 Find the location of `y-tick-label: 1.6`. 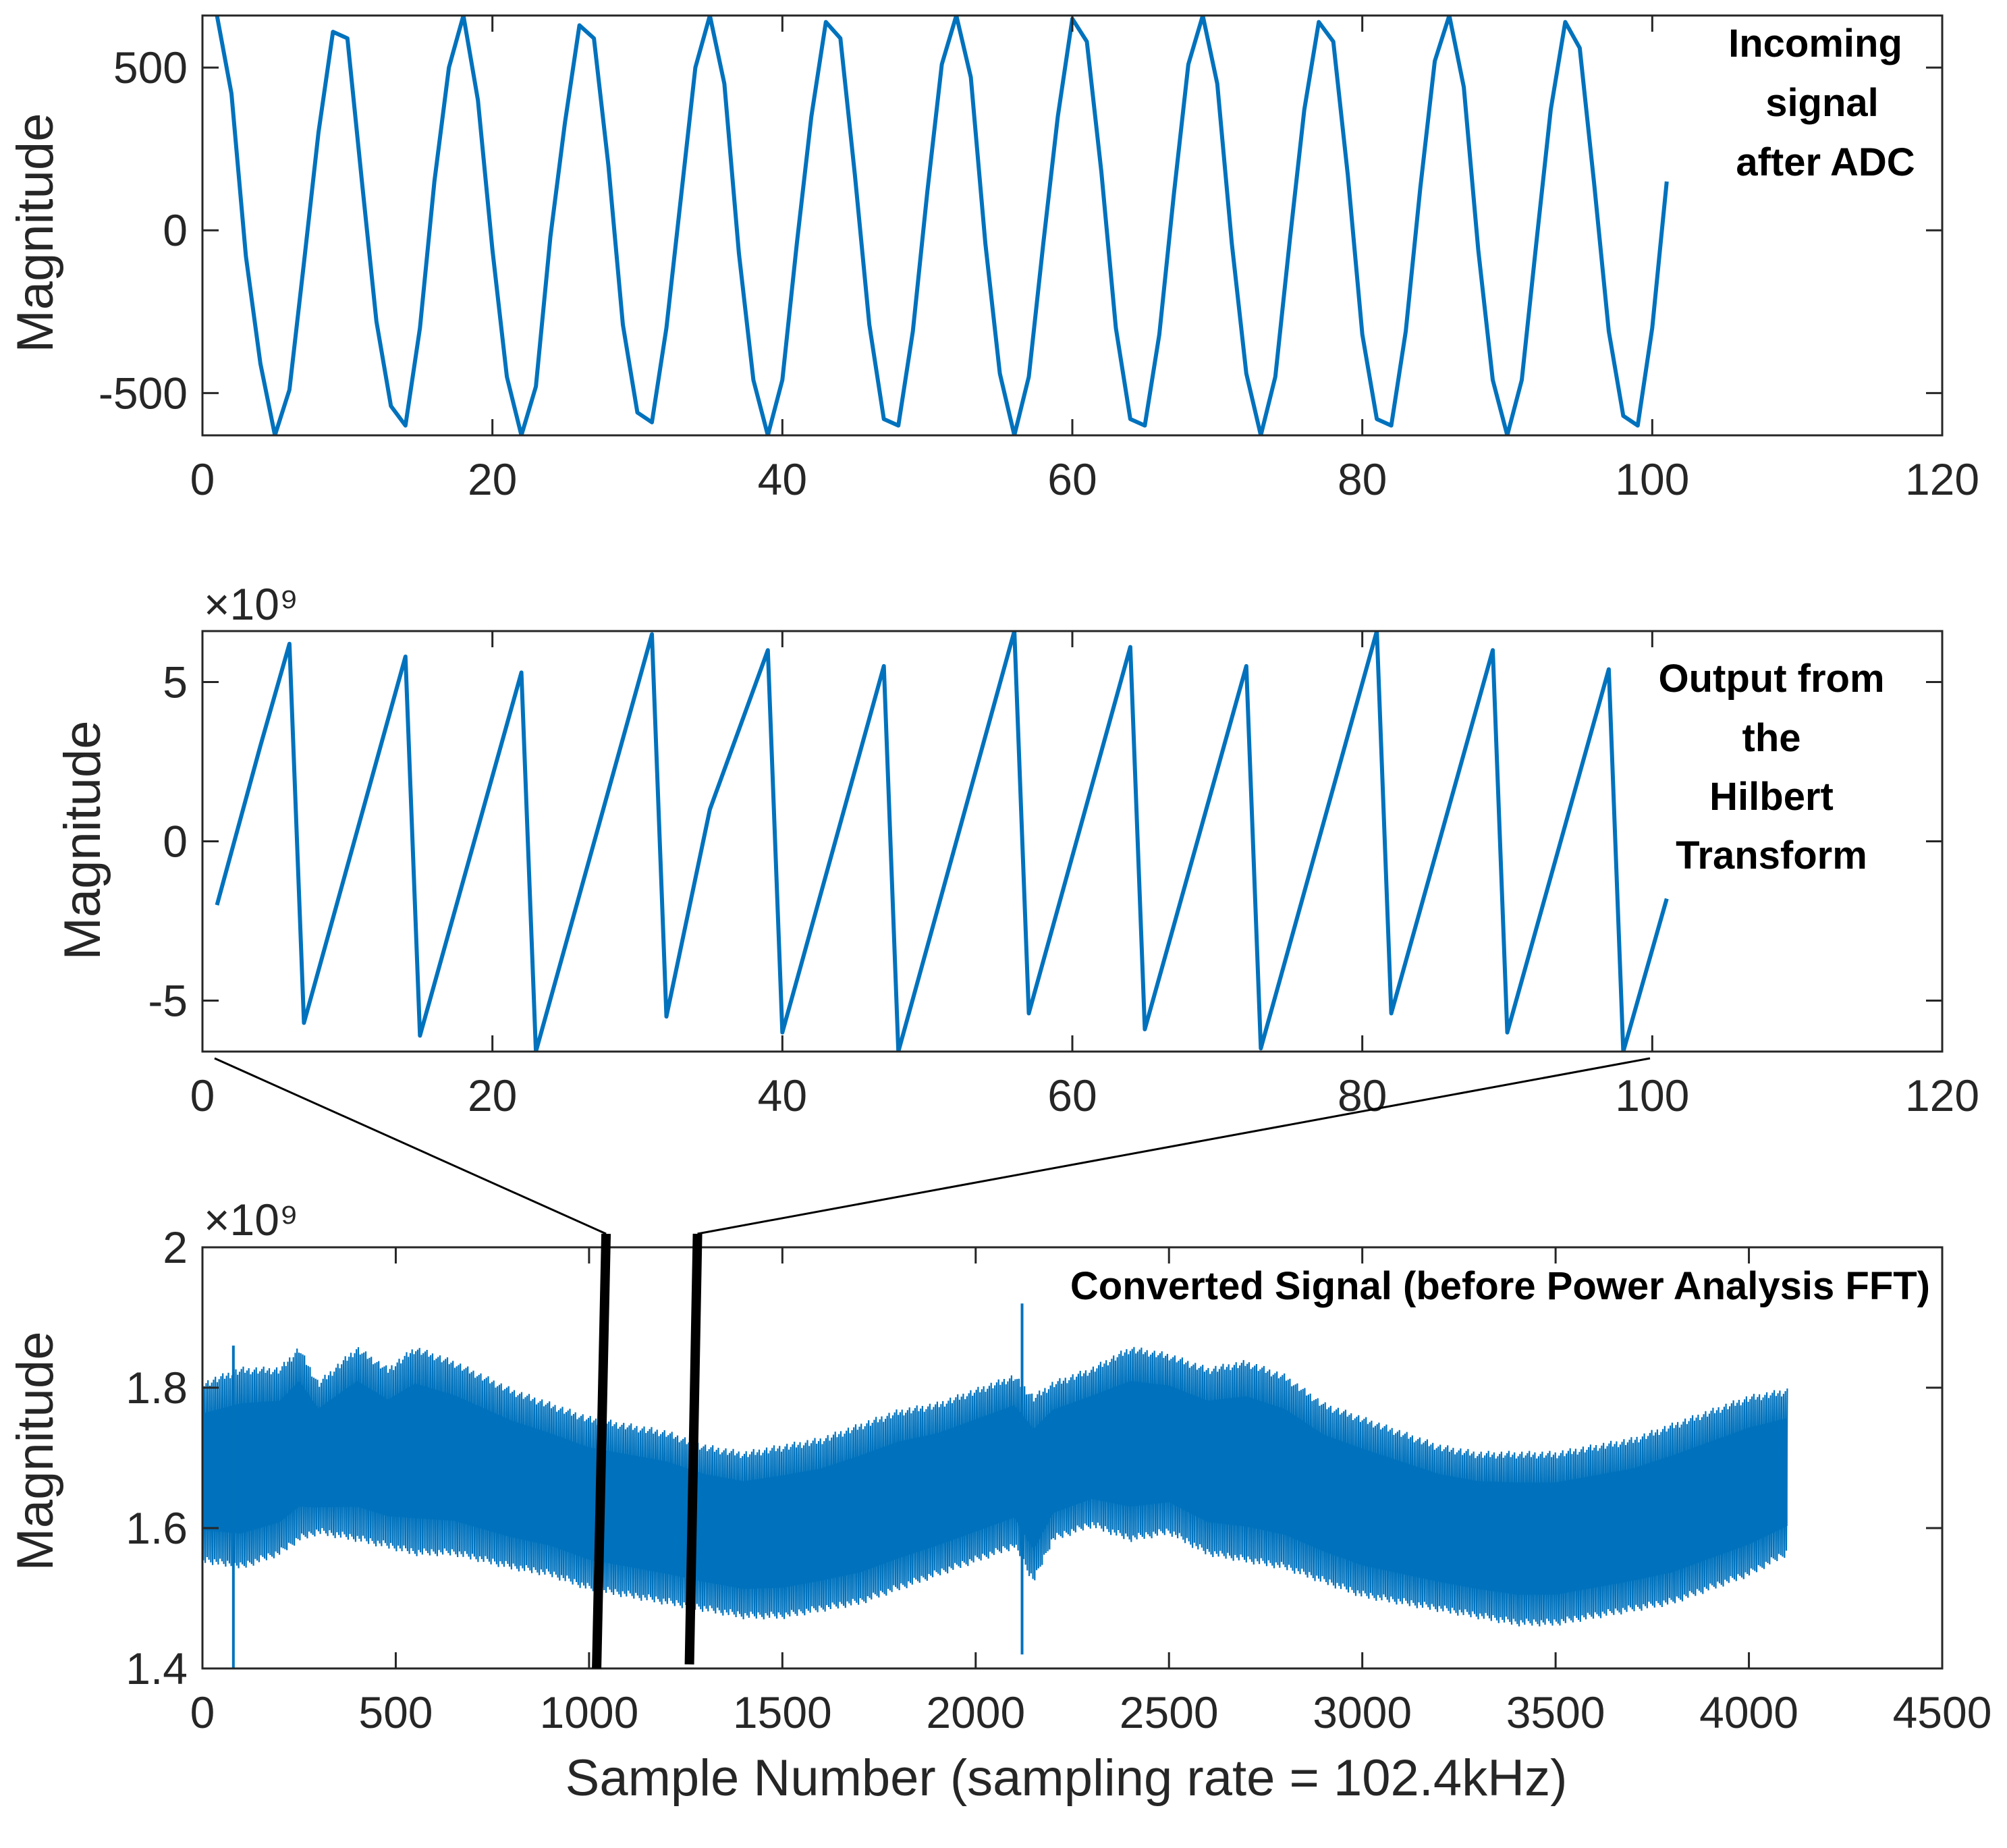

y-tick-label: 1.6 is located at coordinates (157, 1528).